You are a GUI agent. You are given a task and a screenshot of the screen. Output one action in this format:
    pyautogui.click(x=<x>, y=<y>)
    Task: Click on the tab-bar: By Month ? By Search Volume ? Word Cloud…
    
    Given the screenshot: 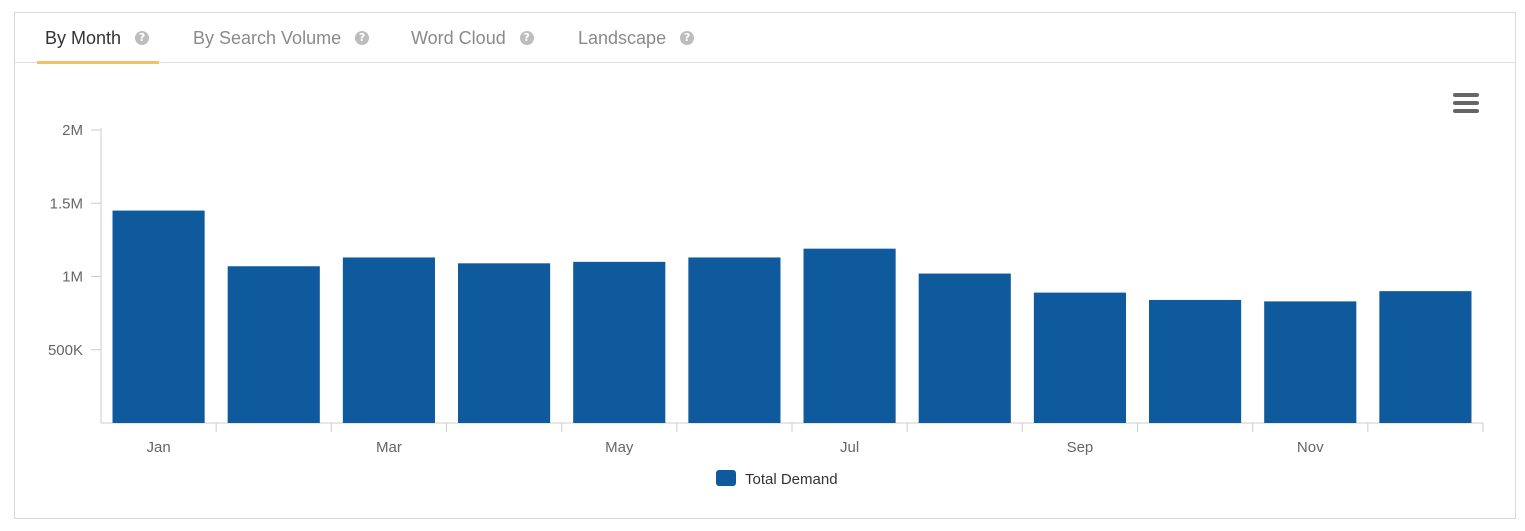 What is the action you would take?
    pyautogui.click(x=765, y=38)
    